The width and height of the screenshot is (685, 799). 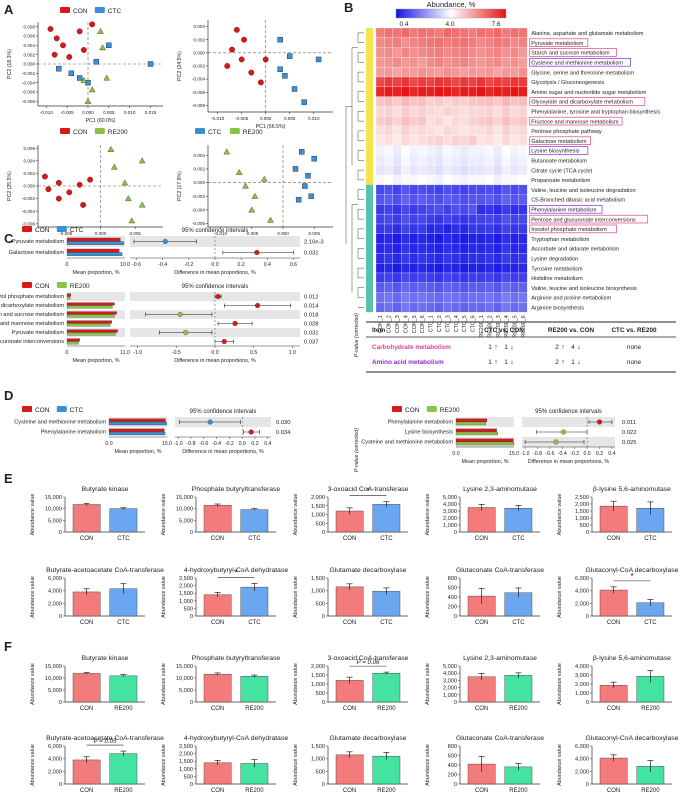 I want to click on bar-ctc, so click(x=123, y=520).